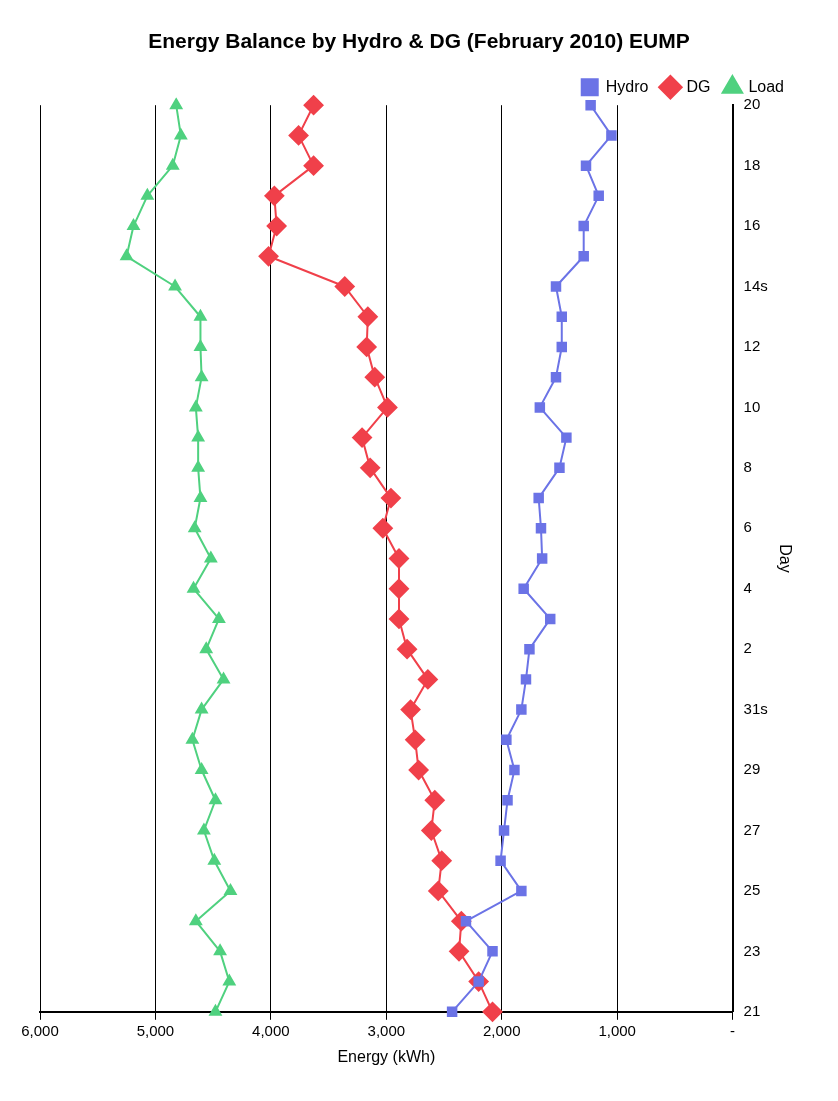 This screenshot has height=1101, width=838. What do you see at coordinates (752, 406) in the screenshot?
I see `y-tick-label: 10` at bounding box center [752, 406].